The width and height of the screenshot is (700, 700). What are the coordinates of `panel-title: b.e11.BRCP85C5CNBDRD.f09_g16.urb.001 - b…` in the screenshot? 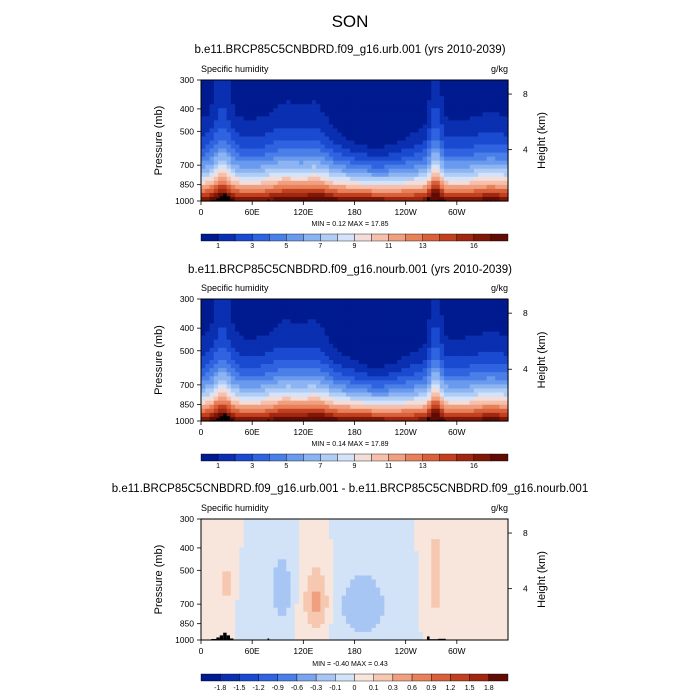 It's located at (350, 489).